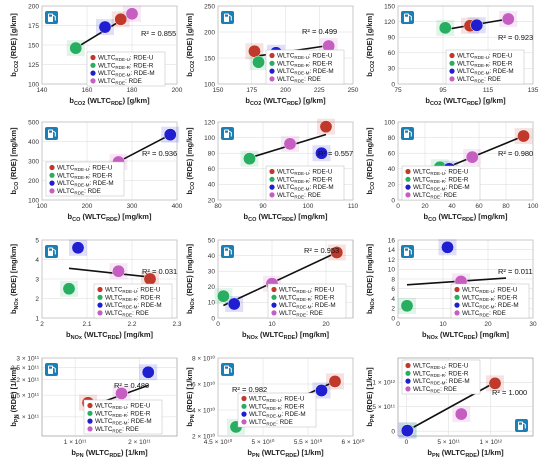  Describe the element at coordinates (203, 384) in the screenshot. I see `y-tick-label: 6 × 10¹⁰` at that location.